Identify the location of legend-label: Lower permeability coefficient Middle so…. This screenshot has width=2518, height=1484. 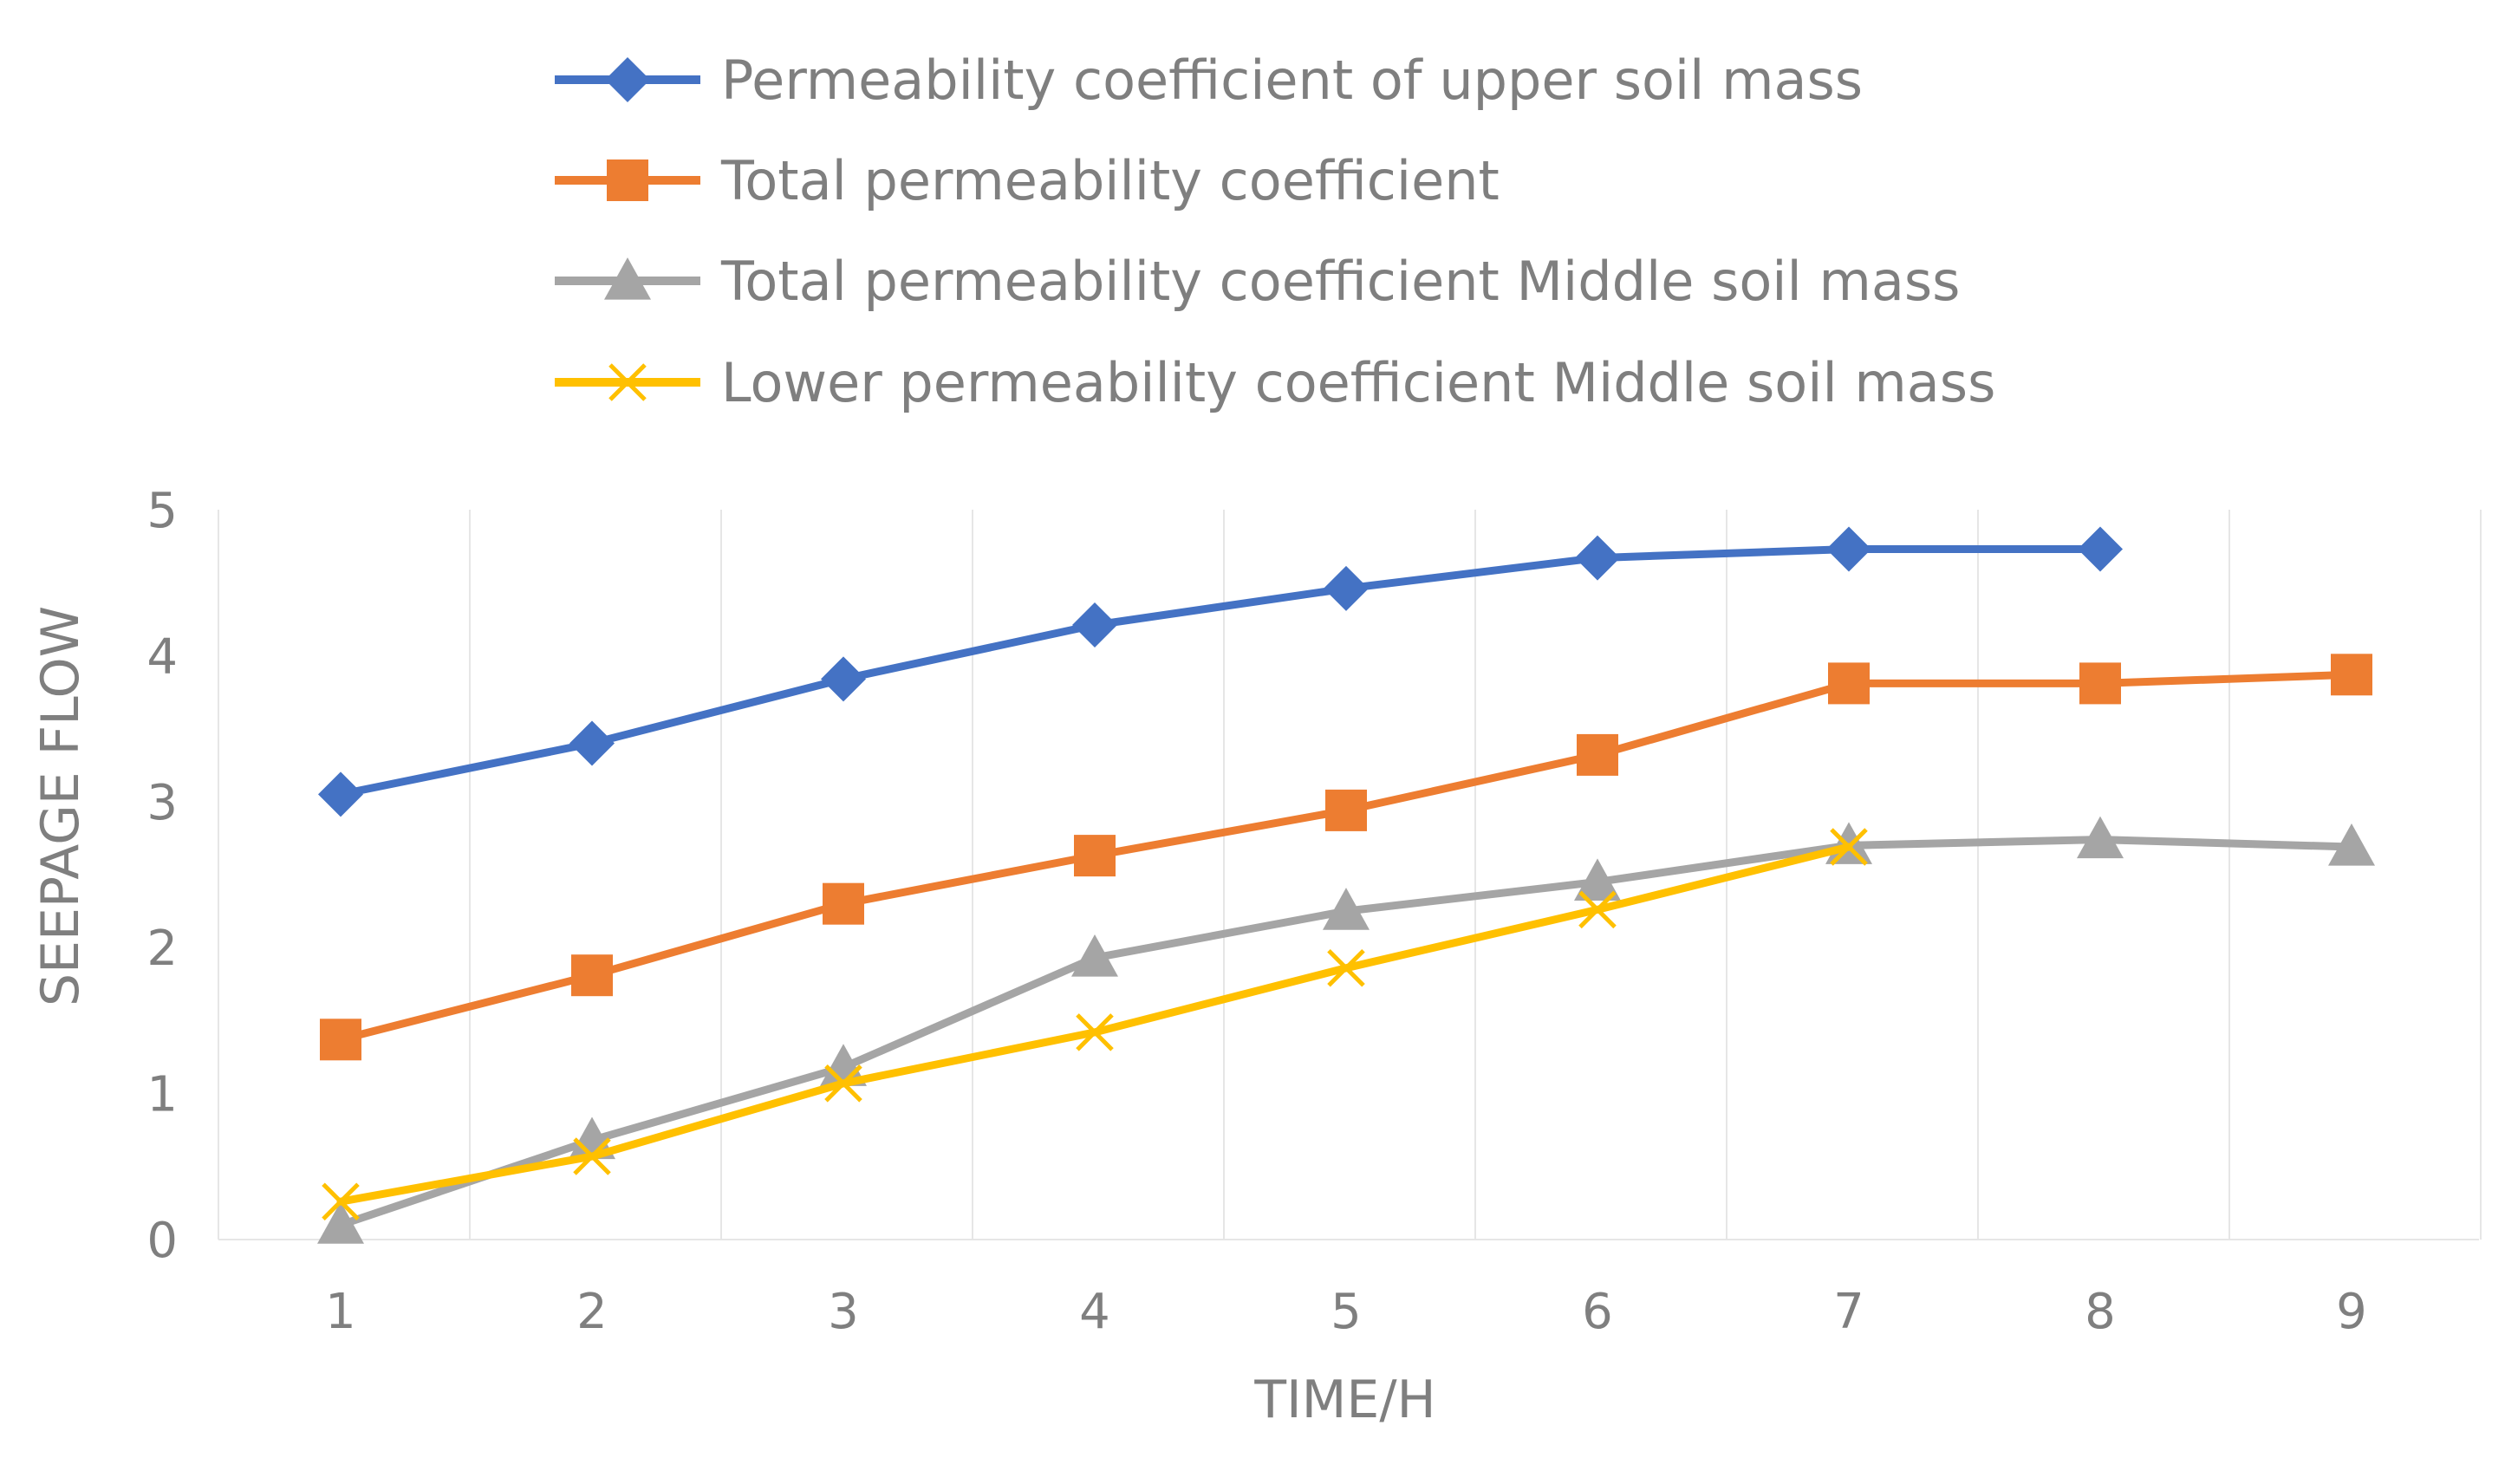
(1358, 382).